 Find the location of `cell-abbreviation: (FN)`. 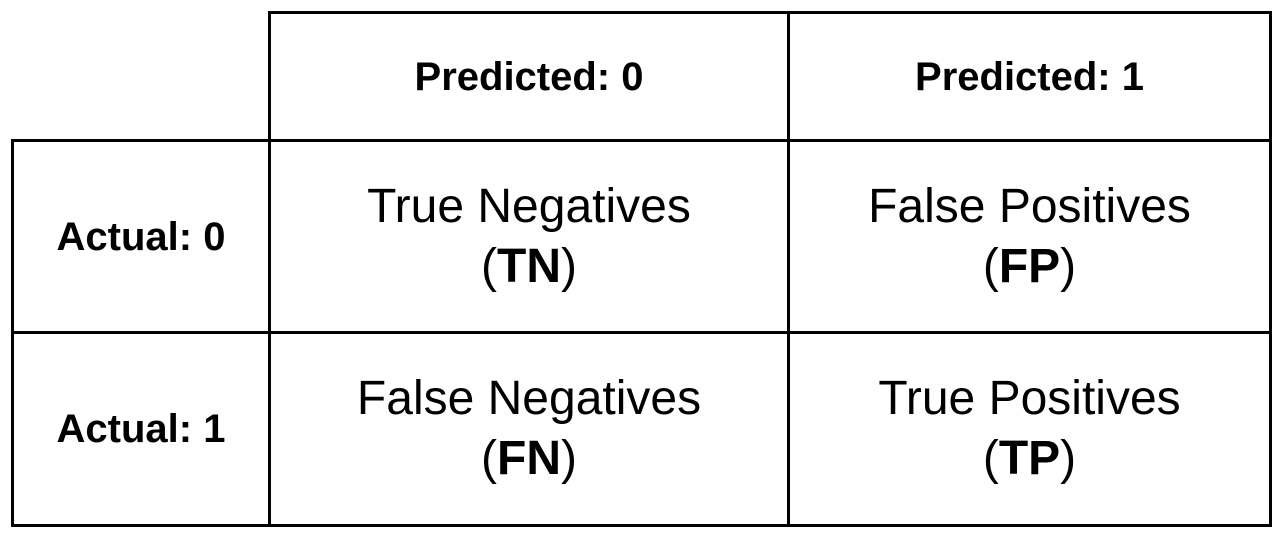

cell-abbreviation: (FN) is located at coordinates (529, 458).